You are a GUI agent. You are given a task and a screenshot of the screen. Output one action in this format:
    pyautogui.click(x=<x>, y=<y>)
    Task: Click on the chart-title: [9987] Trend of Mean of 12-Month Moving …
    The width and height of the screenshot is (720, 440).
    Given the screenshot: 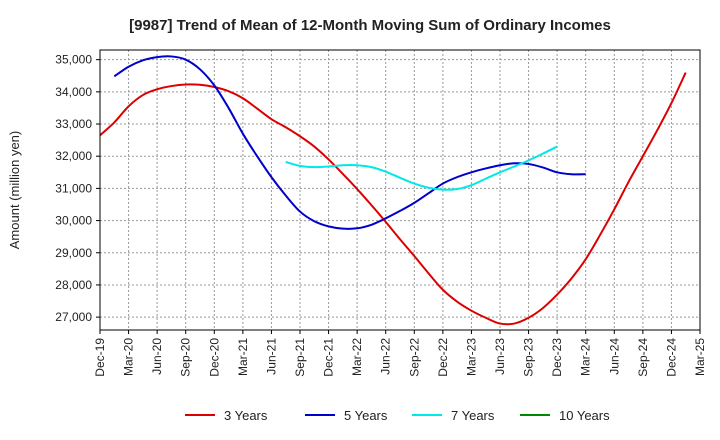 What is the action you would take?
    pyautogui.click(x=370, y=25)
    